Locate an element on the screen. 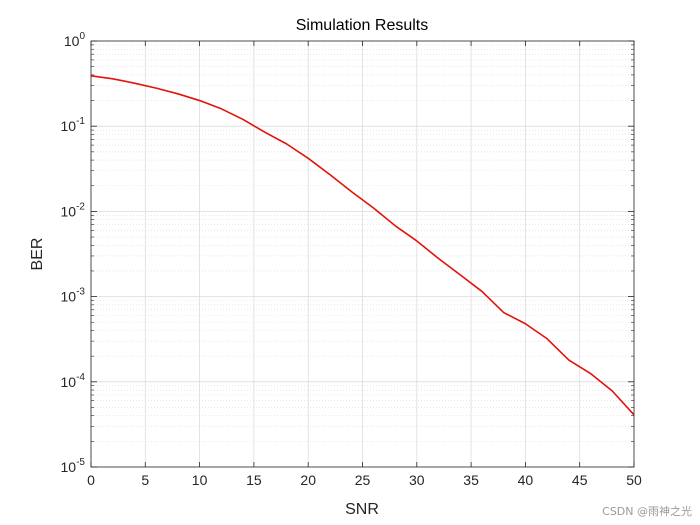  y-tick-label: 10⁻² is located at coordinates (73, 210).